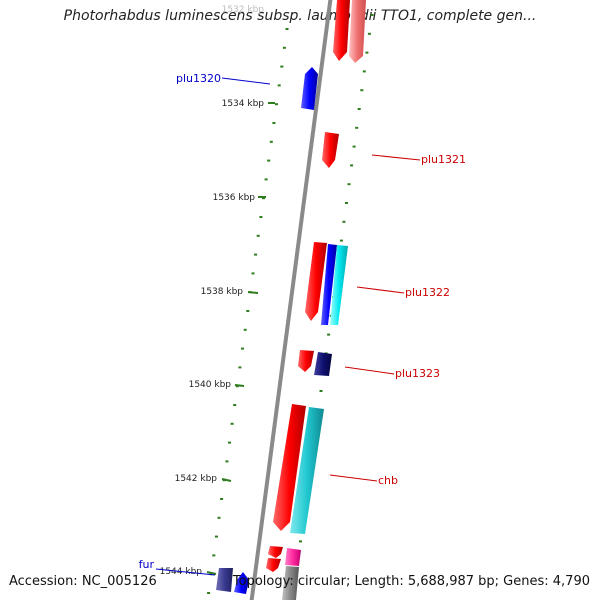  Describe the element at coordinates (339, 285) in the screenshot. I see `gene-arrow-plu1322-cyan` at that location.